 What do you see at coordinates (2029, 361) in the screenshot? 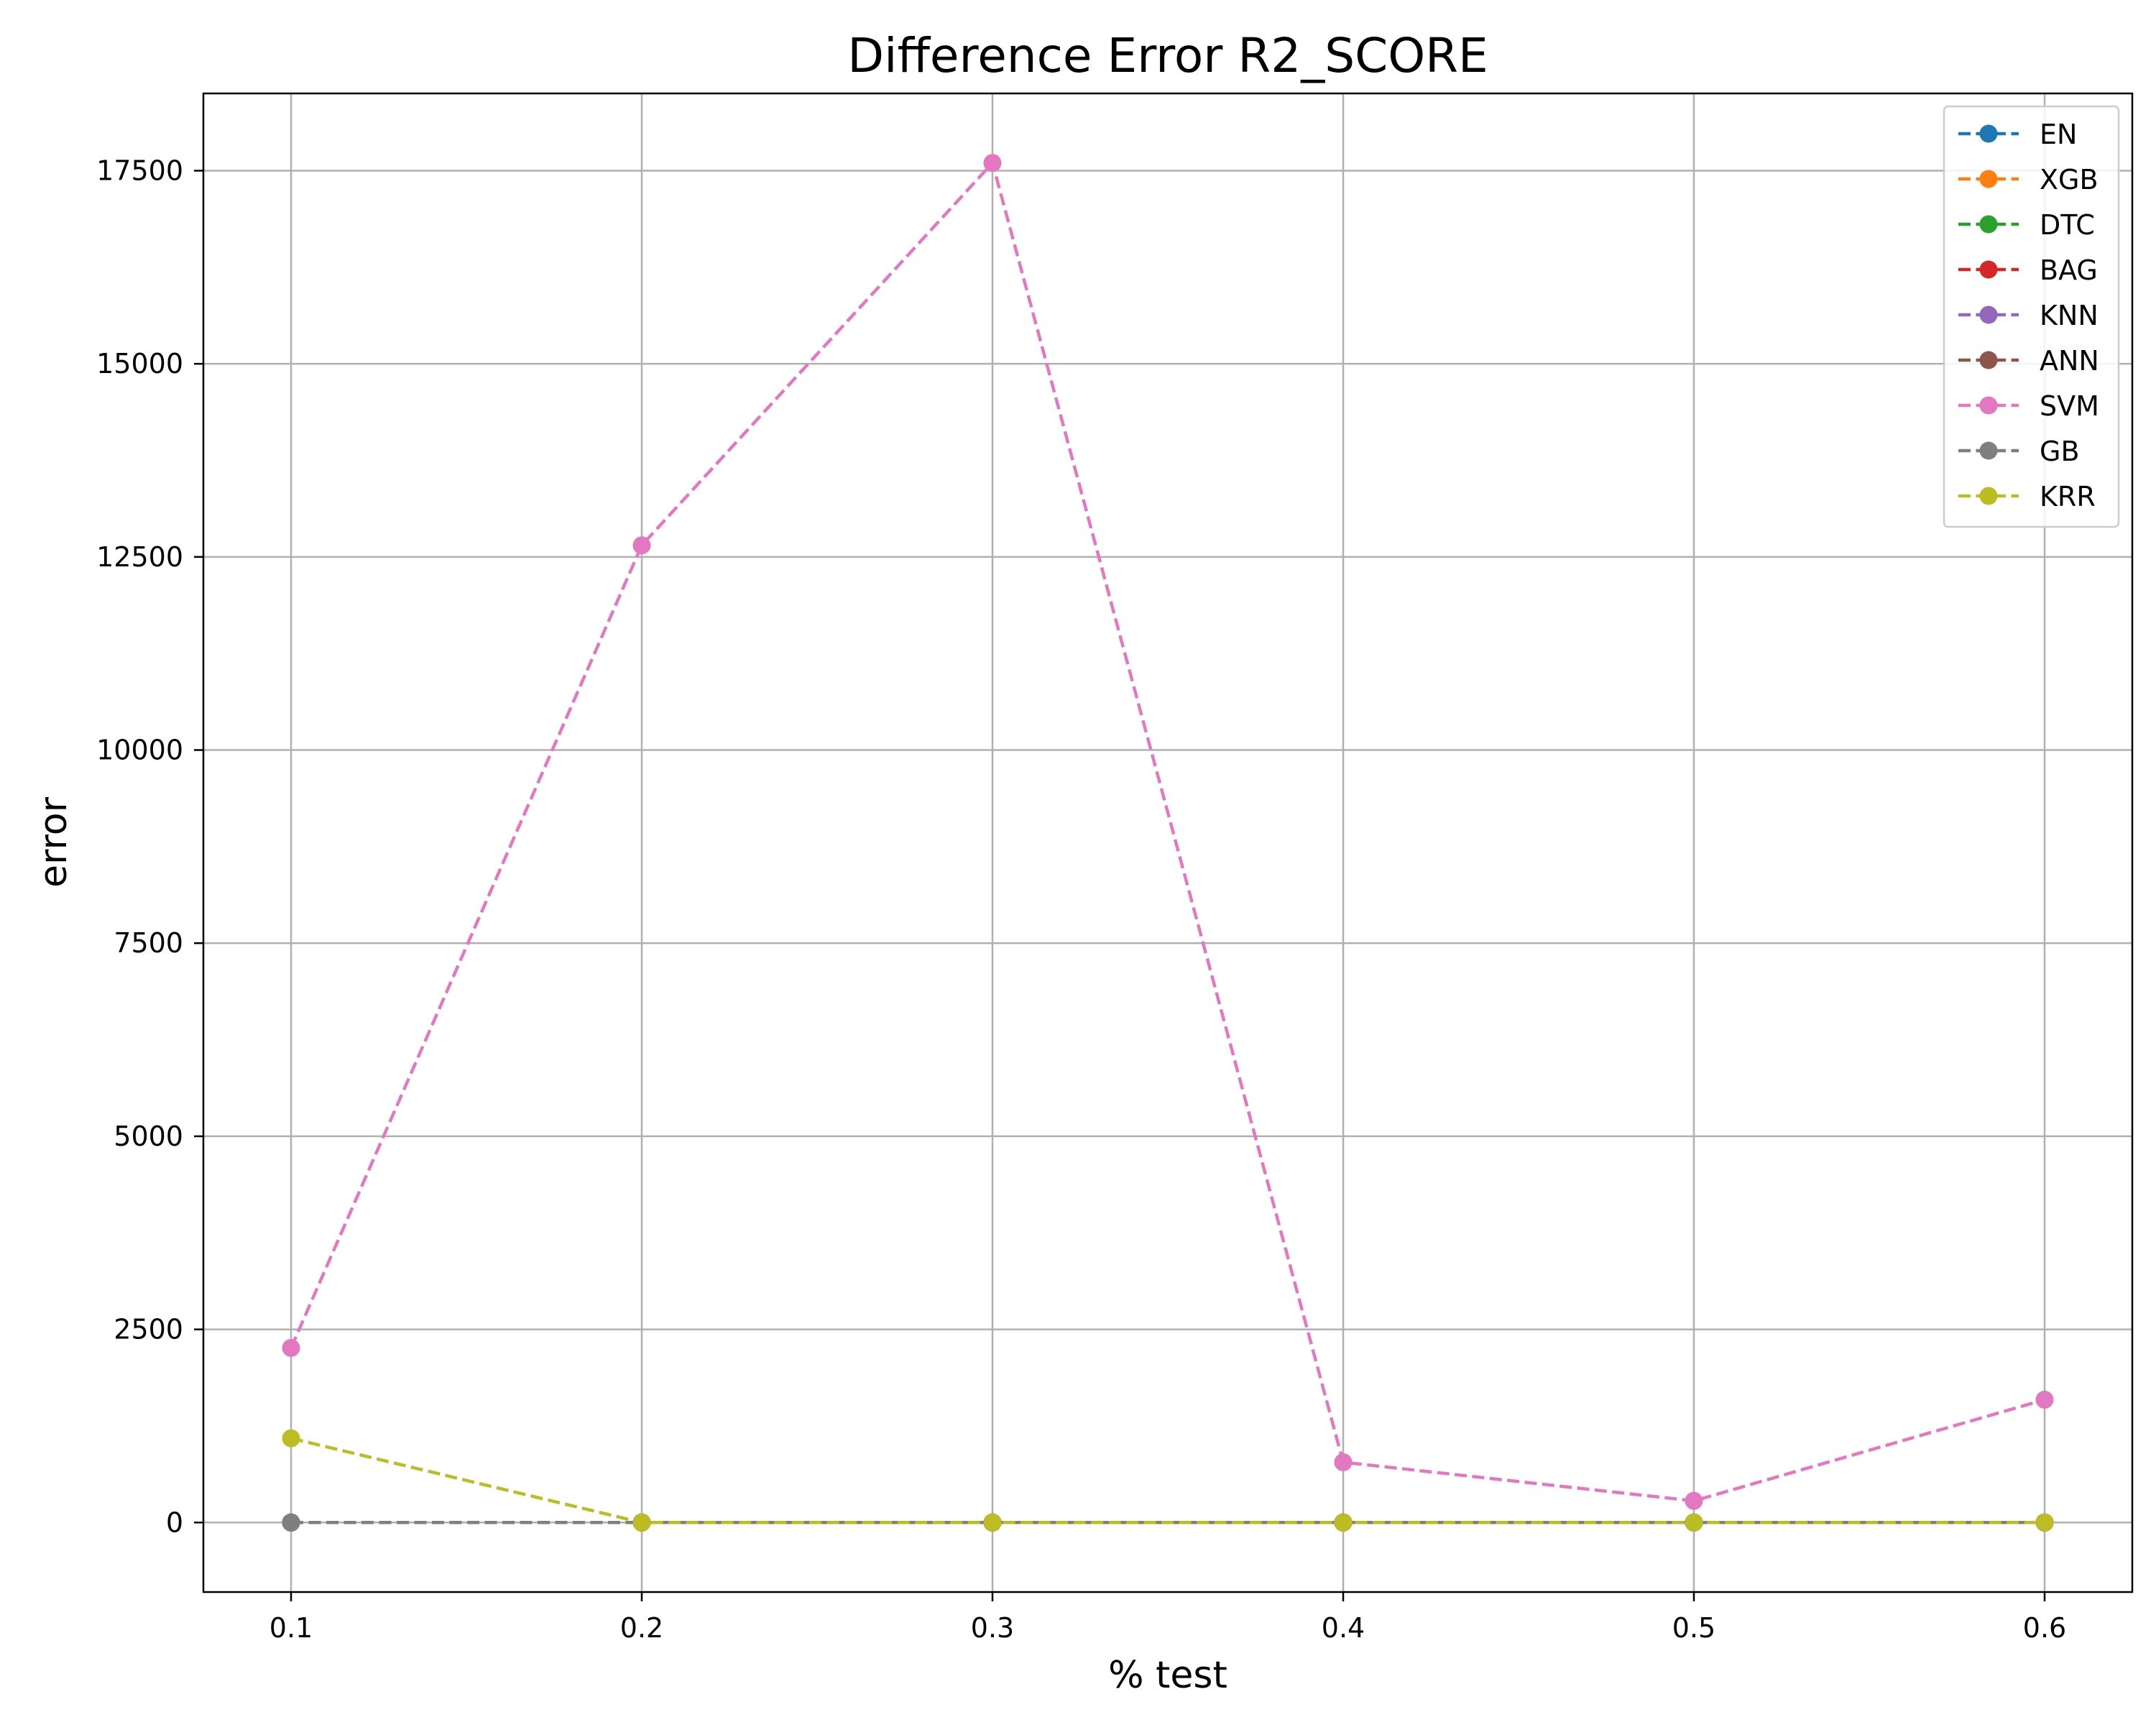
I see `legend-item-ann: ANN` at bounding box center [2029, 361].